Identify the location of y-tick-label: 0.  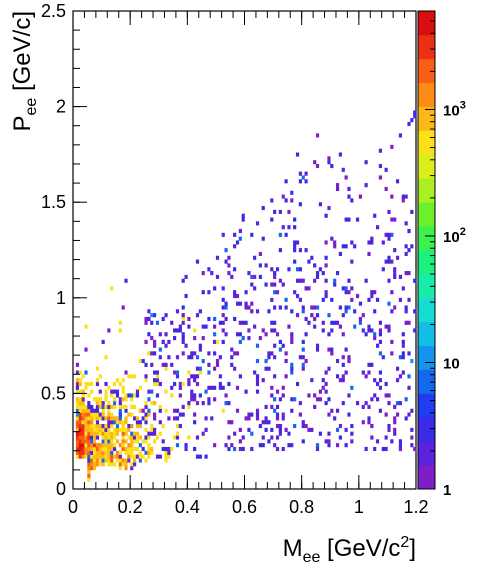
(61, 489).